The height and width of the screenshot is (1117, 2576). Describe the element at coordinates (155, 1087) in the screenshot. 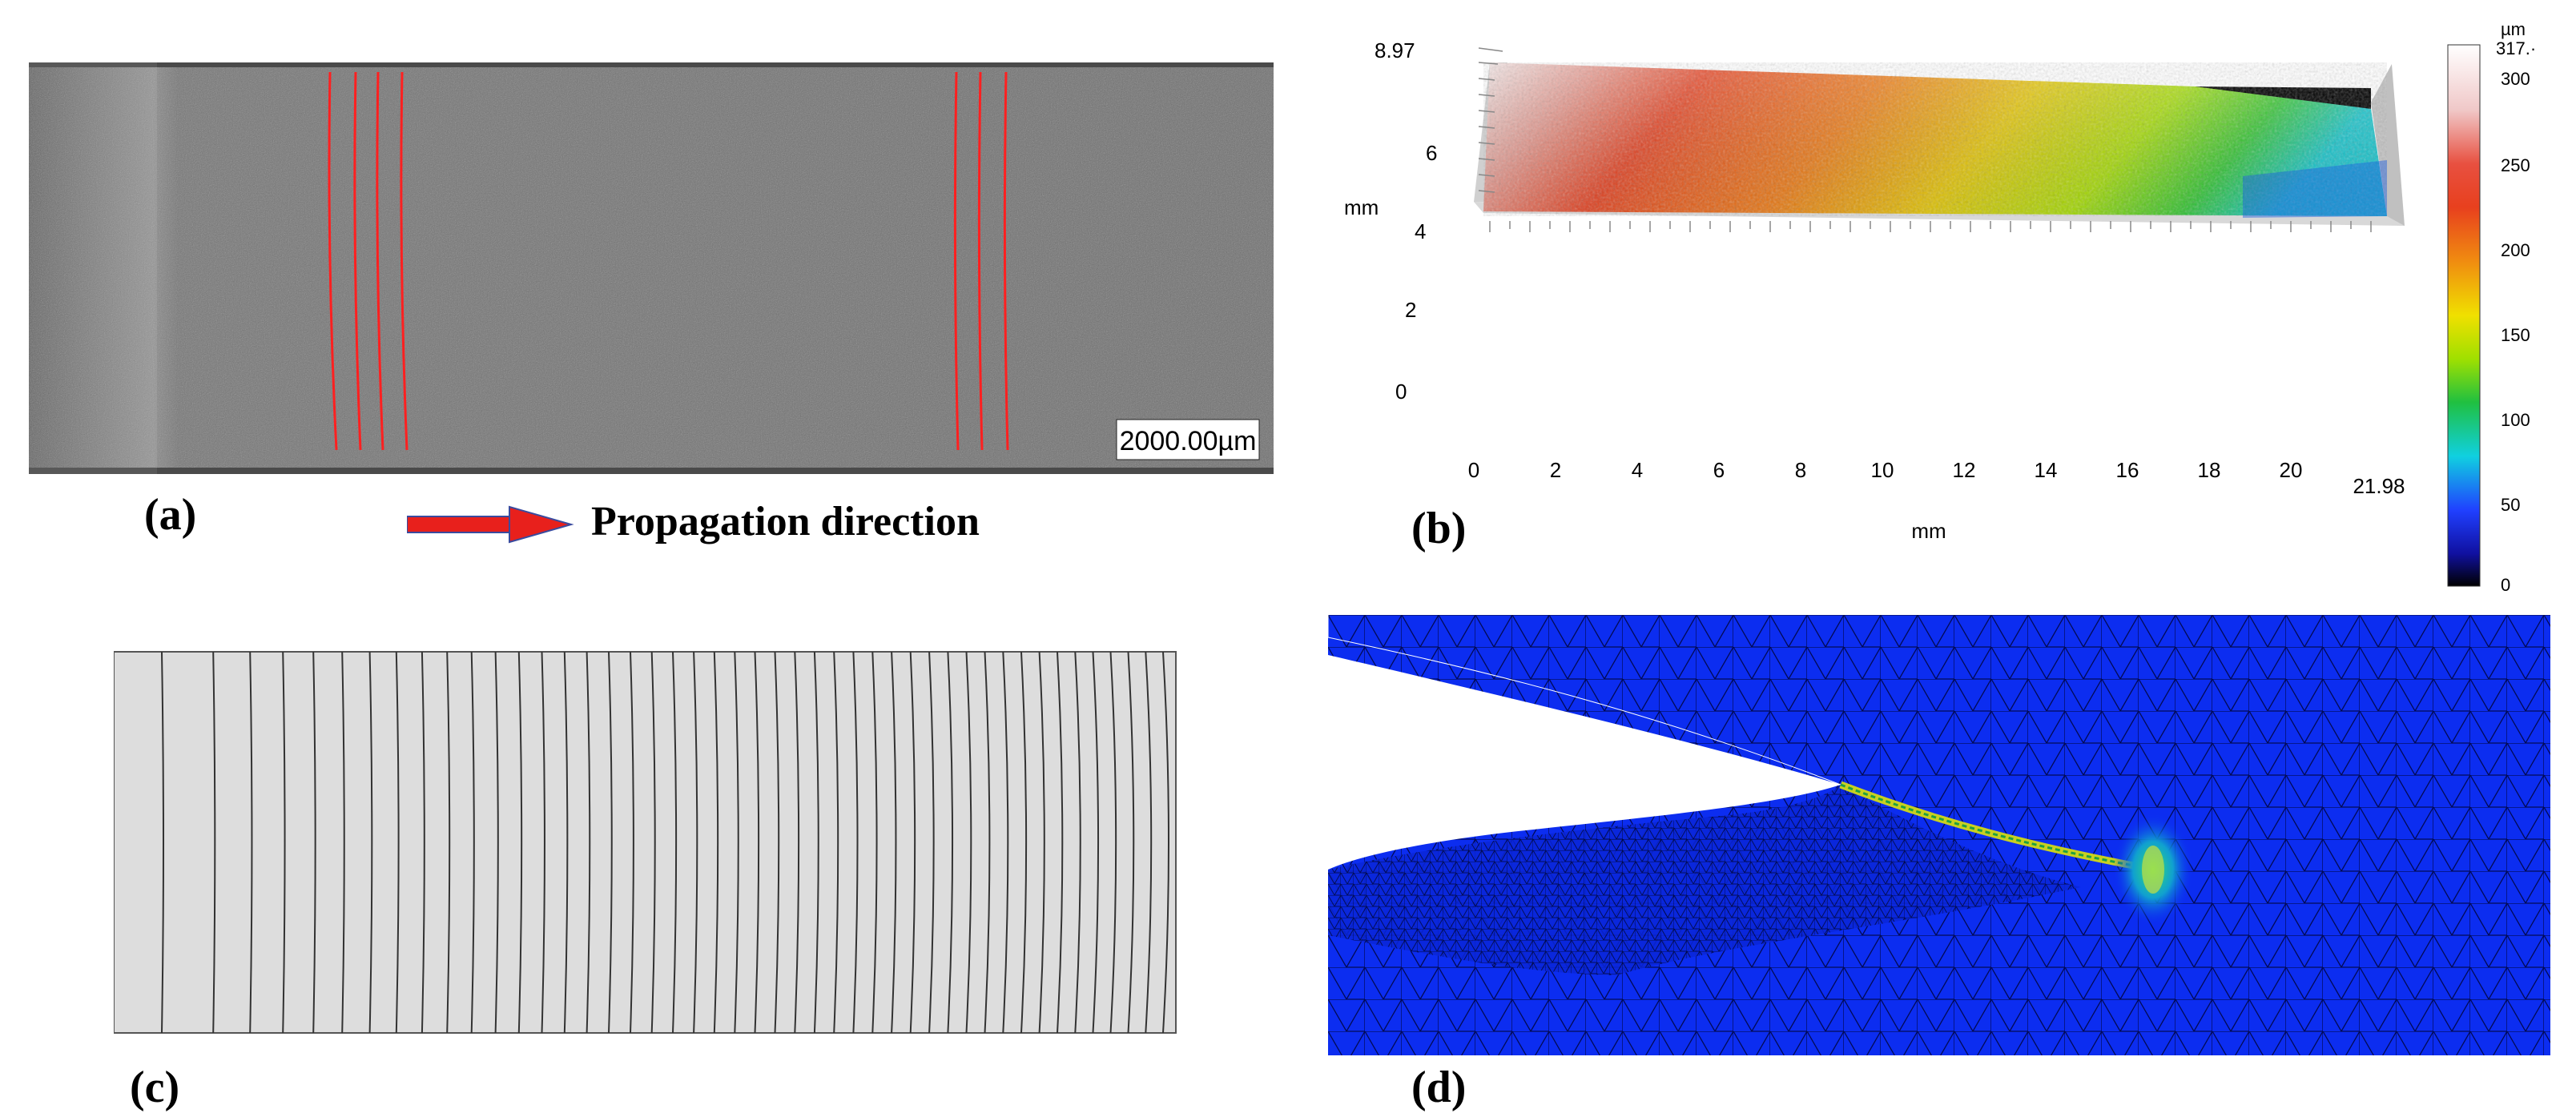

I see `panel-c-label: (c)` at that location.